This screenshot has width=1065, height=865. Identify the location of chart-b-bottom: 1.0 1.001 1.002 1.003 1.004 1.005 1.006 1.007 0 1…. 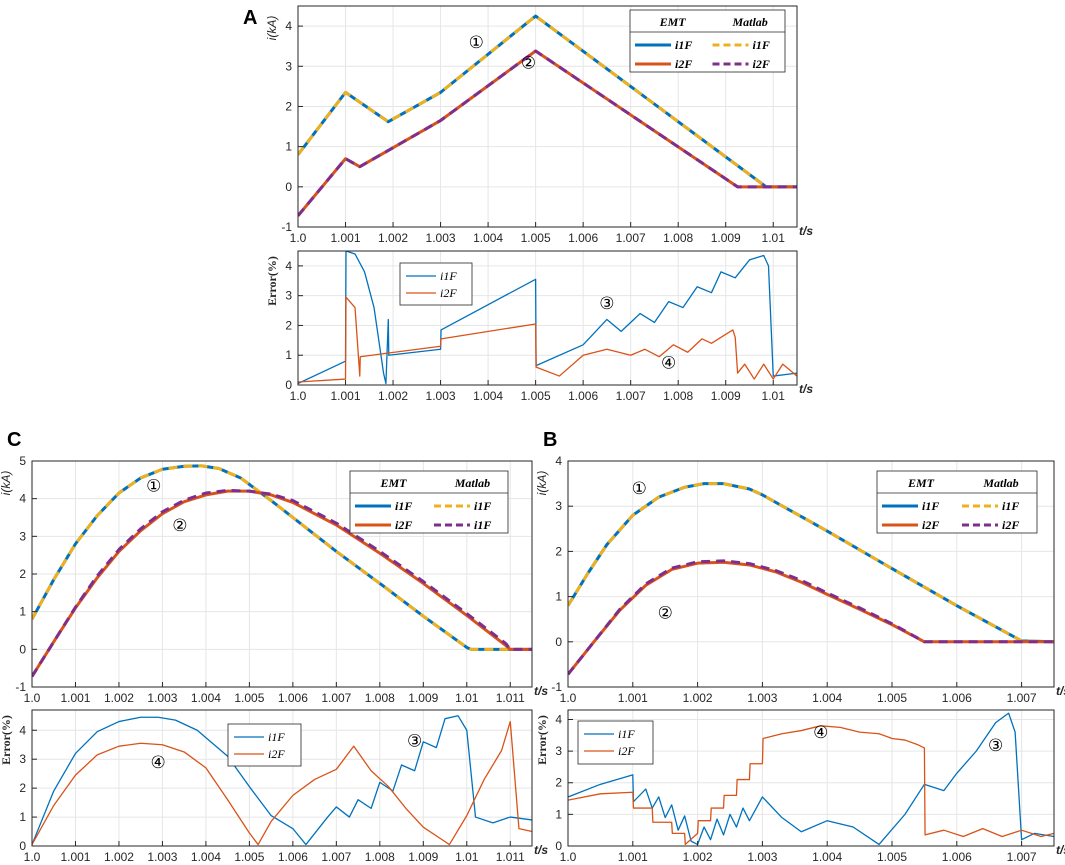
(800, 786).